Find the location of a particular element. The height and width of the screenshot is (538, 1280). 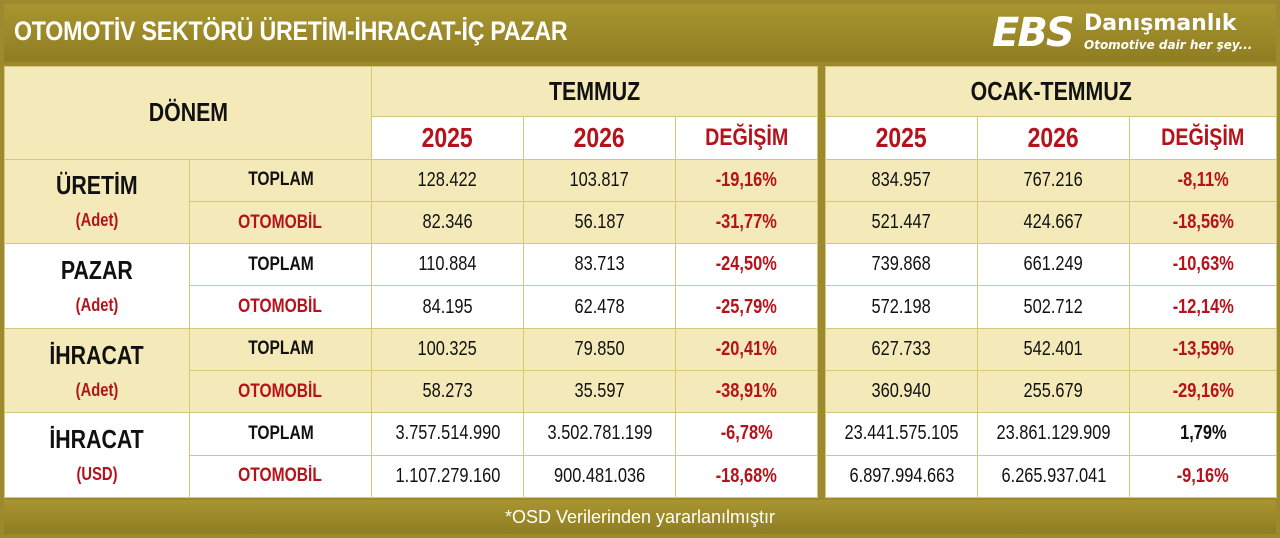

change-cell: -20,41% is located at coordinates (746, 349).